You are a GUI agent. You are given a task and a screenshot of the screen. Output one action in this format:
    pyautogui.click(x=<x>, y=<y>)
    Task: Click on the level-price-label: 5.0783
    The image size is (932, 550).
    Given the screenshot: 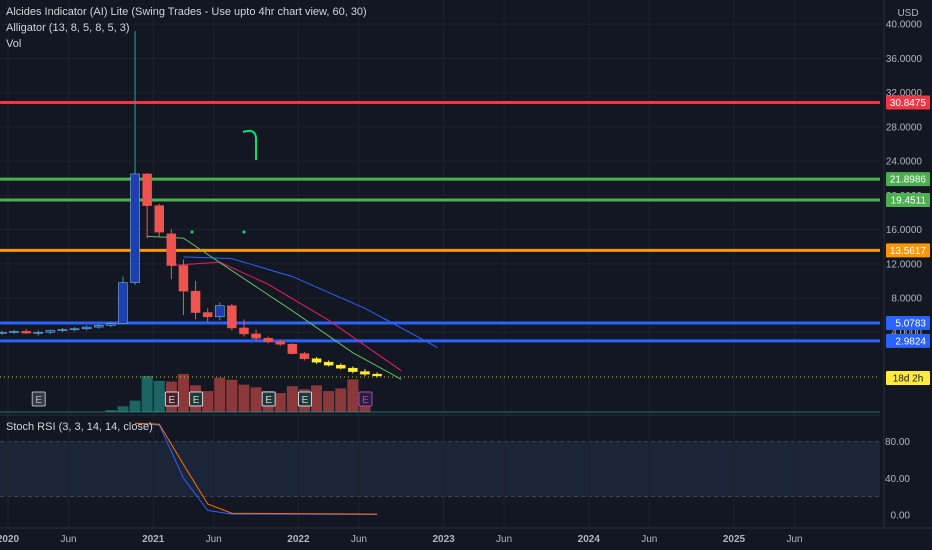 What is the action you would take?
    pyautogui.click(x=910, y=323)
    